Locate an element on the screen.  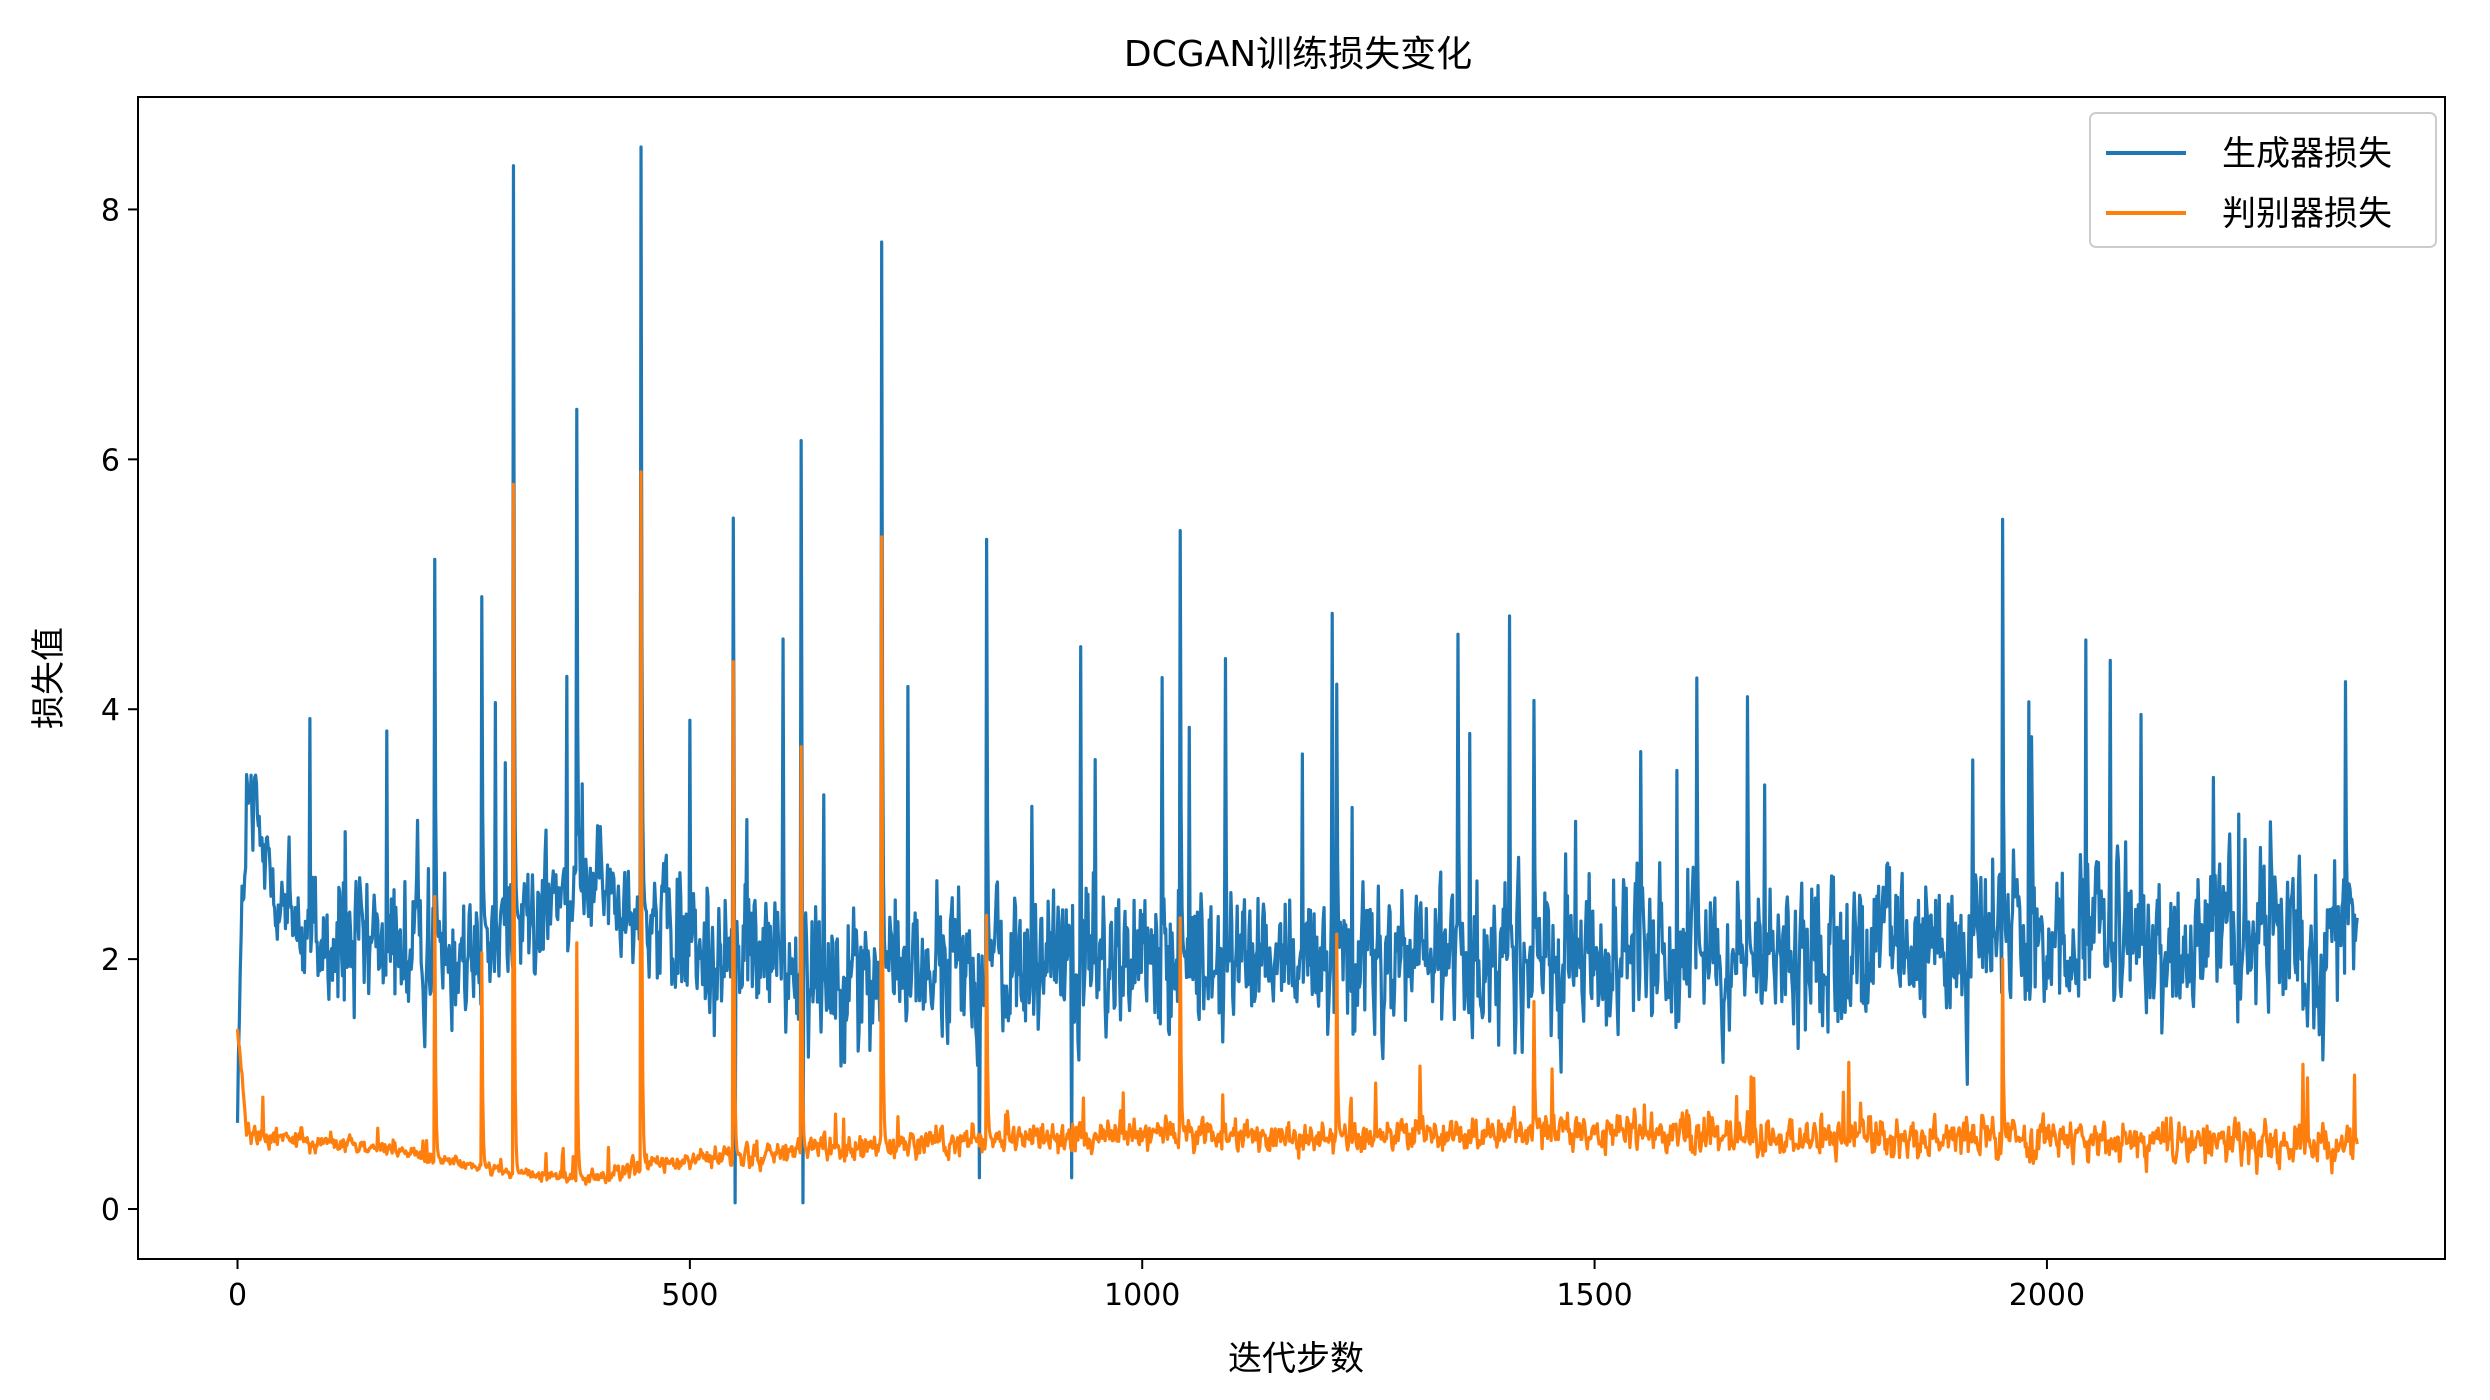
x-tick-label: 500 is located at coordinates (689, 1295).